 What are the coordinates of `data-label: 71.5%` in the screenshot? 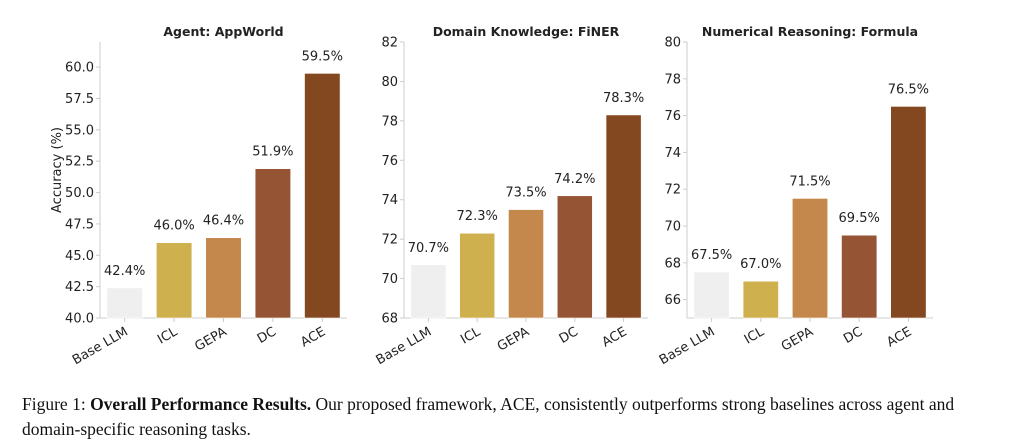 It's located at (809, 181).